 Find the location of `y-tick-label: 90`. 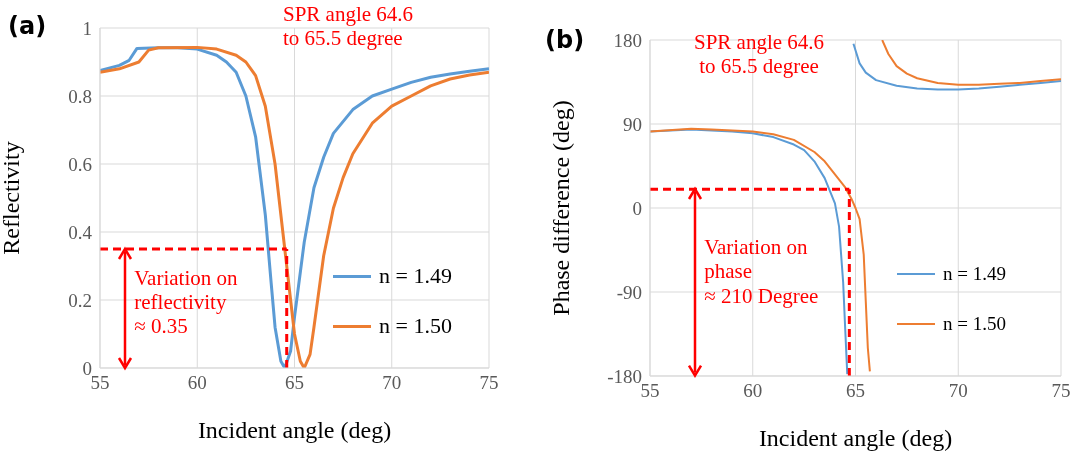

y-tick-label: 90 is located at coordinates (632, 124).